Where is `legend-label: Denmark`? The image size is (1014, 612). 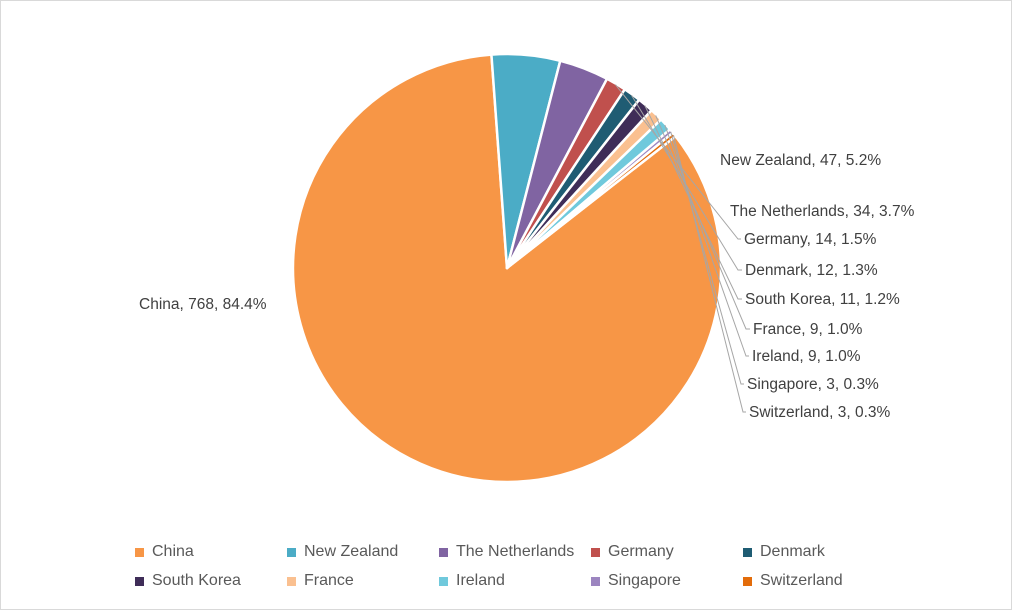
legend-label: Denmark is located at coordinates (792, 551).